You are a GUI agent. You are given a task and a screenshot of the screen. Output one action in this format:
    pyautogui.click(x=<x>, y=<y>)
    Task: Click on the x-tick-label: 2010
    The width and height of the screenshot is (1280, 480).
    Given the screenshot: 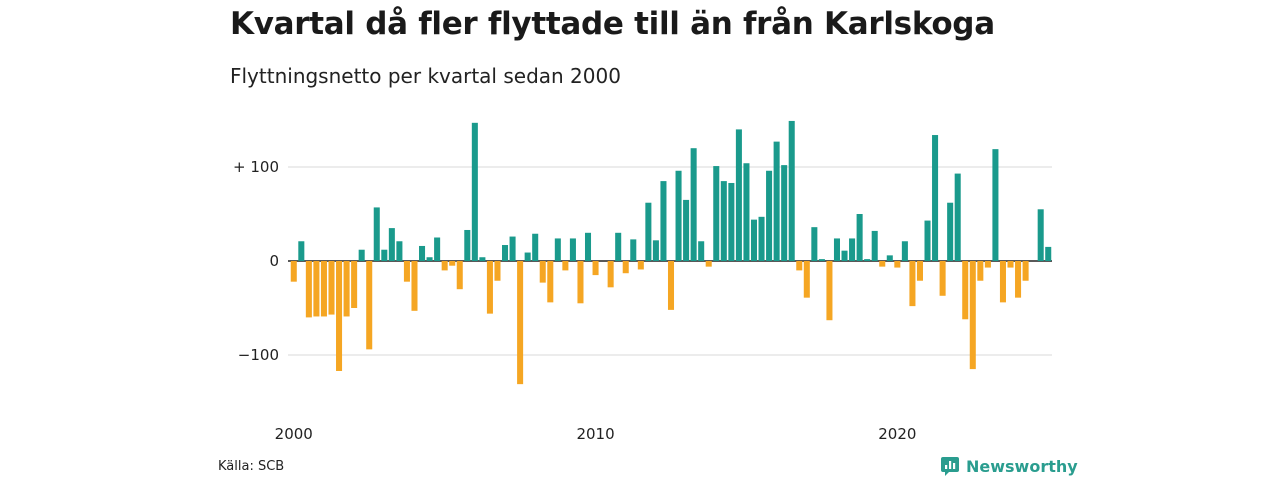 What is the action you would take?
    pyautogui.click(x=595, y=434)
    